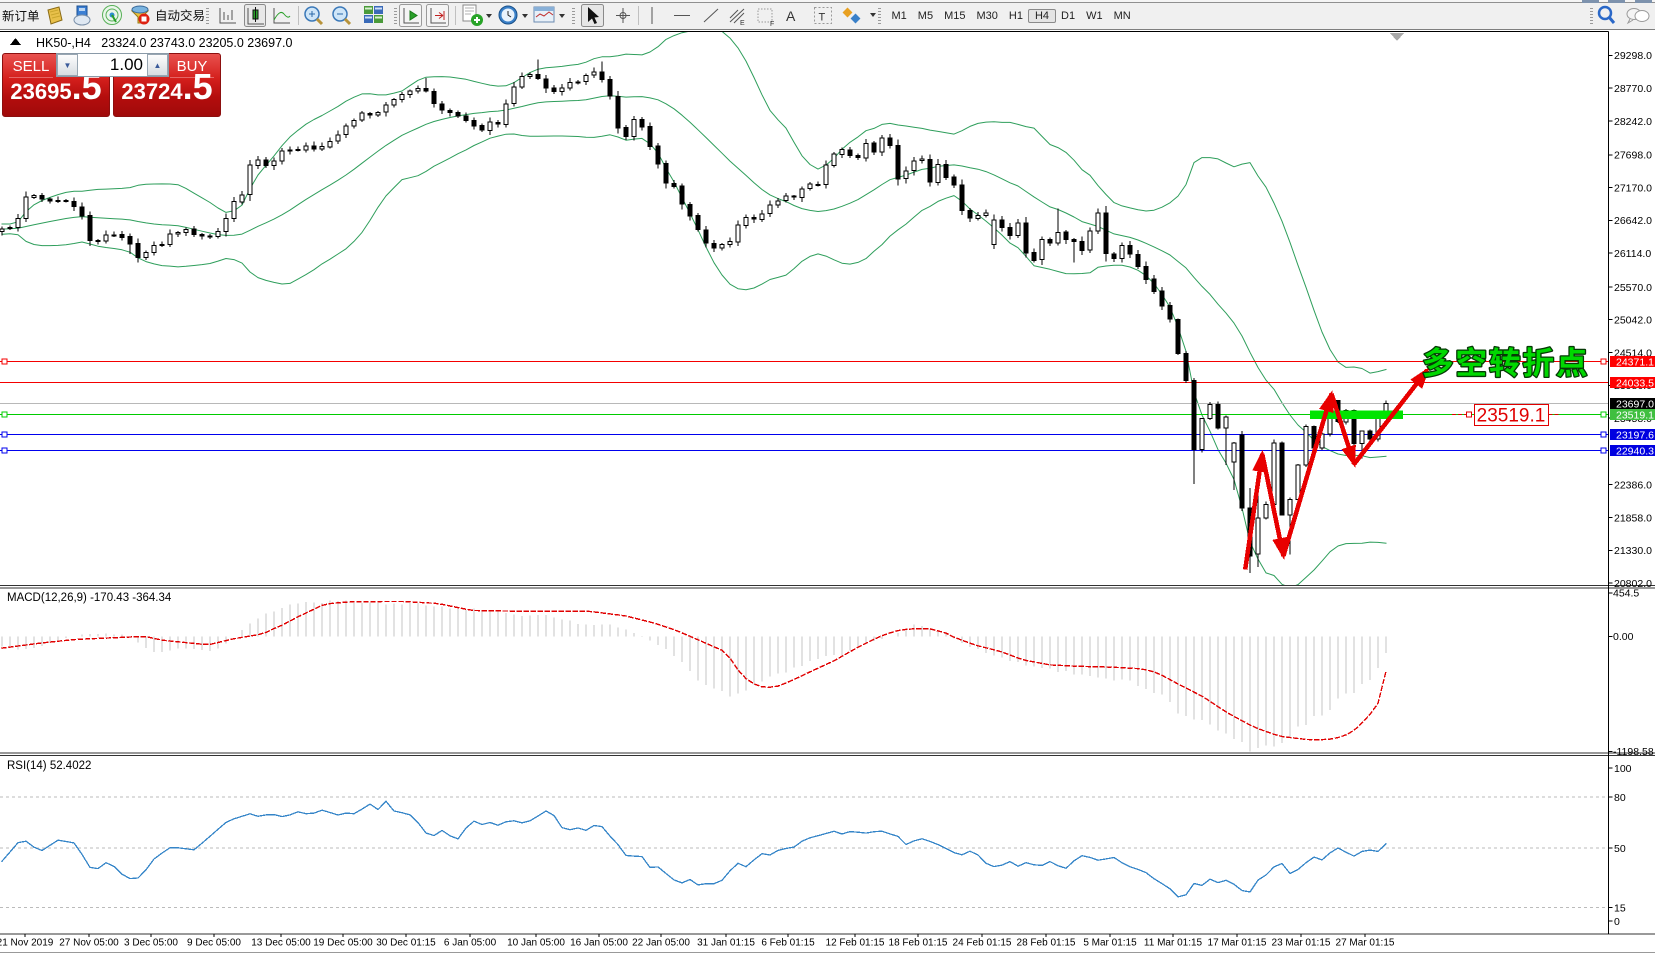  I want to click on svg-text: 9 Dec 05:00, so click(214, 943).